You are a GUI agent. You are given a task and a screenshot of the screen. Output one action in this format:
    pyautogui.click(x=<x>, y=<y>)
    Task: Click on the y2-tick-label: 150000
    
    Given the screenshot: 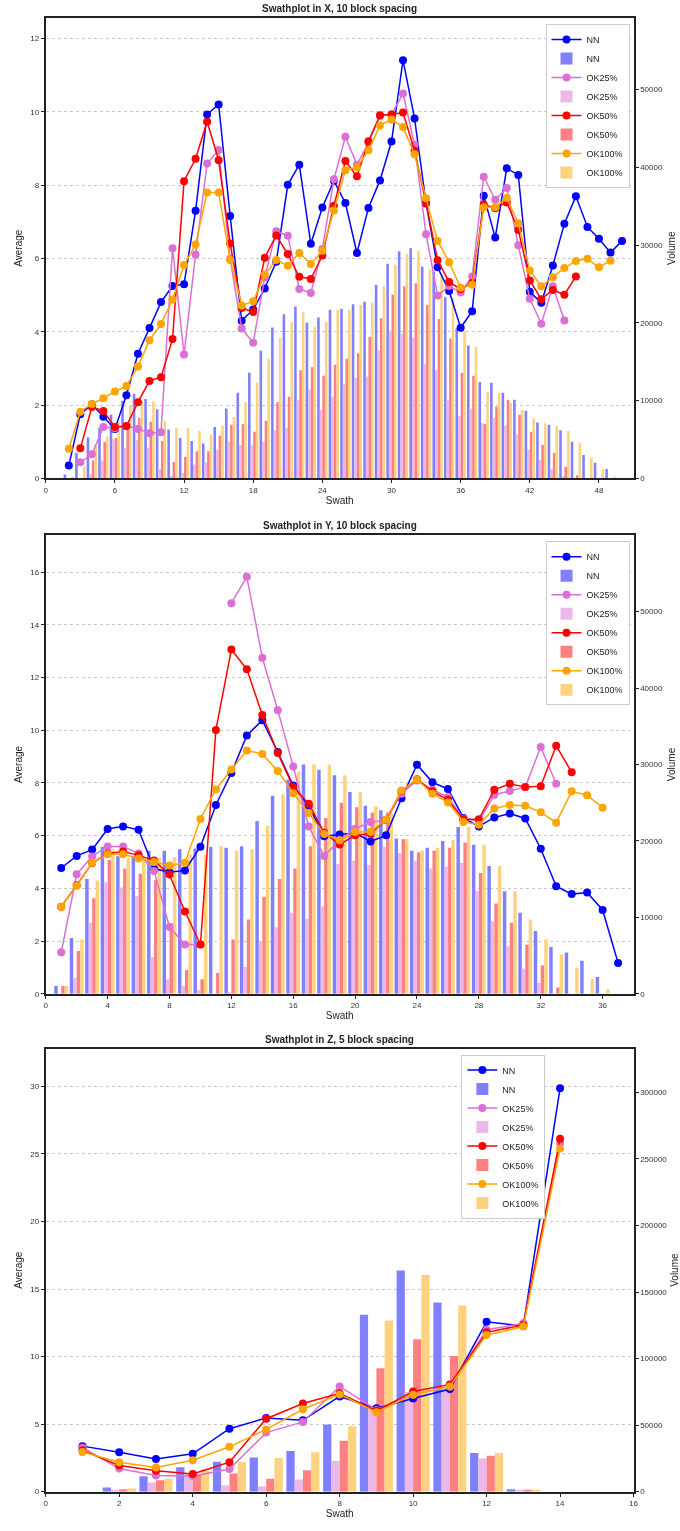 What is the action you would take?
    pyautogui.click(x=654, y=1292)
    